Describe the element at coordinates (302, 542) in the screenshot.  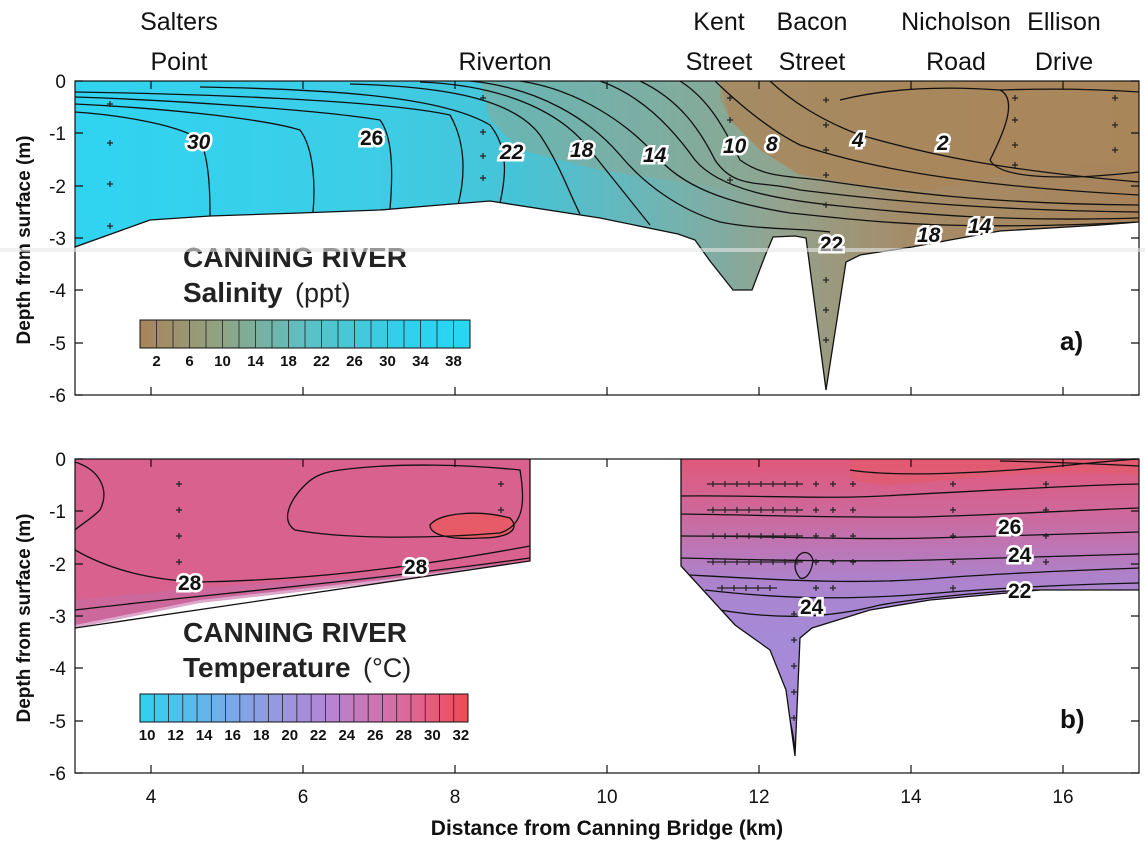
I see `temperature-water-left` at that location.